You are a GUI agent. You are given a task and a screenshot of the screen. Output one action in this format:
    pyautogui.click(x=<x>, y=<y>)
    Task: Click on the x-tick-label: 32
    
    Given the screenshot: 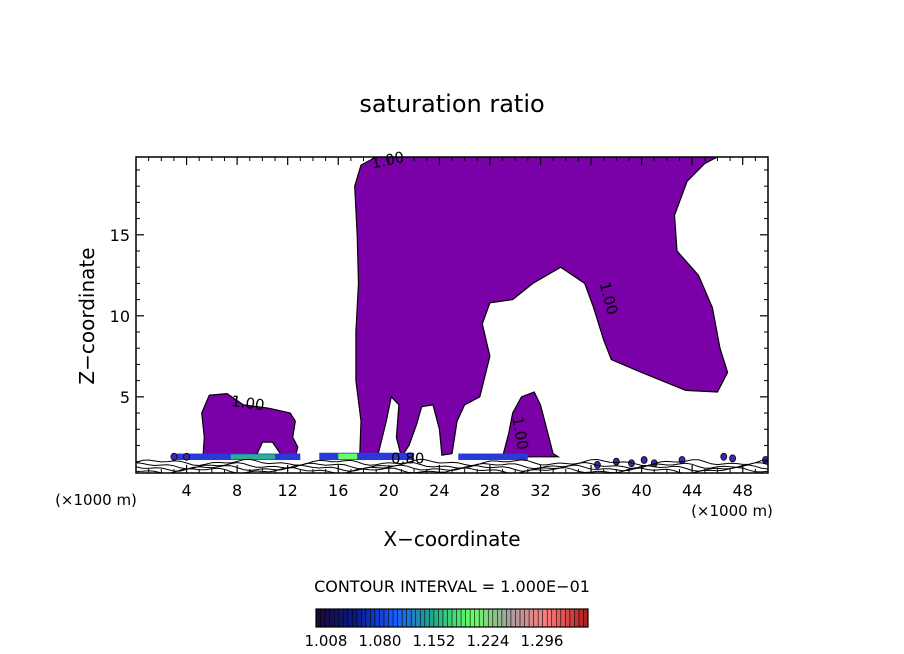 What is the action you would take?
    pyautogui.click(x=540, y=490)
    